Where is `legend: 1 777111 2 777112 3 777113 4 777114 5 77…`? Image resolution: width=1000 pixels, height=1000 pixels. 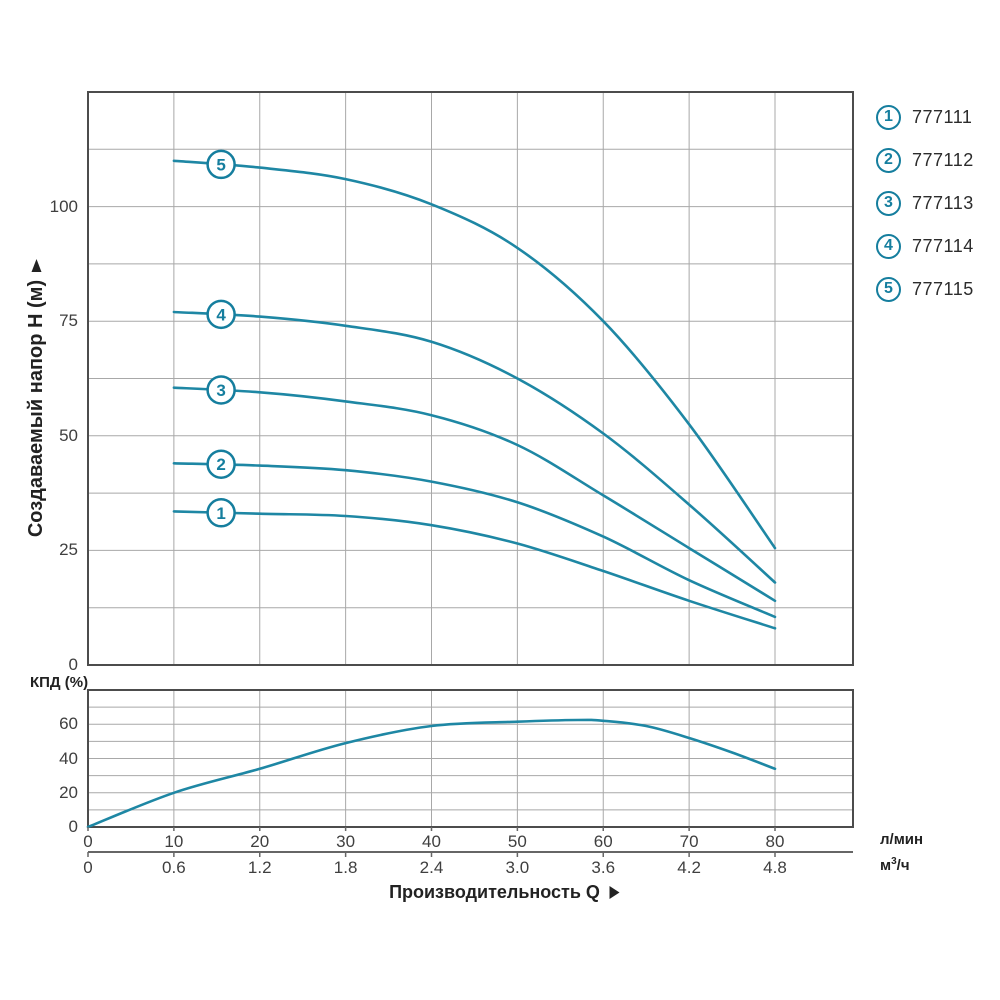
legend: 1 777111 2 777112 3 777113 4 777114 5 77… is located at coordinates (925, 209).